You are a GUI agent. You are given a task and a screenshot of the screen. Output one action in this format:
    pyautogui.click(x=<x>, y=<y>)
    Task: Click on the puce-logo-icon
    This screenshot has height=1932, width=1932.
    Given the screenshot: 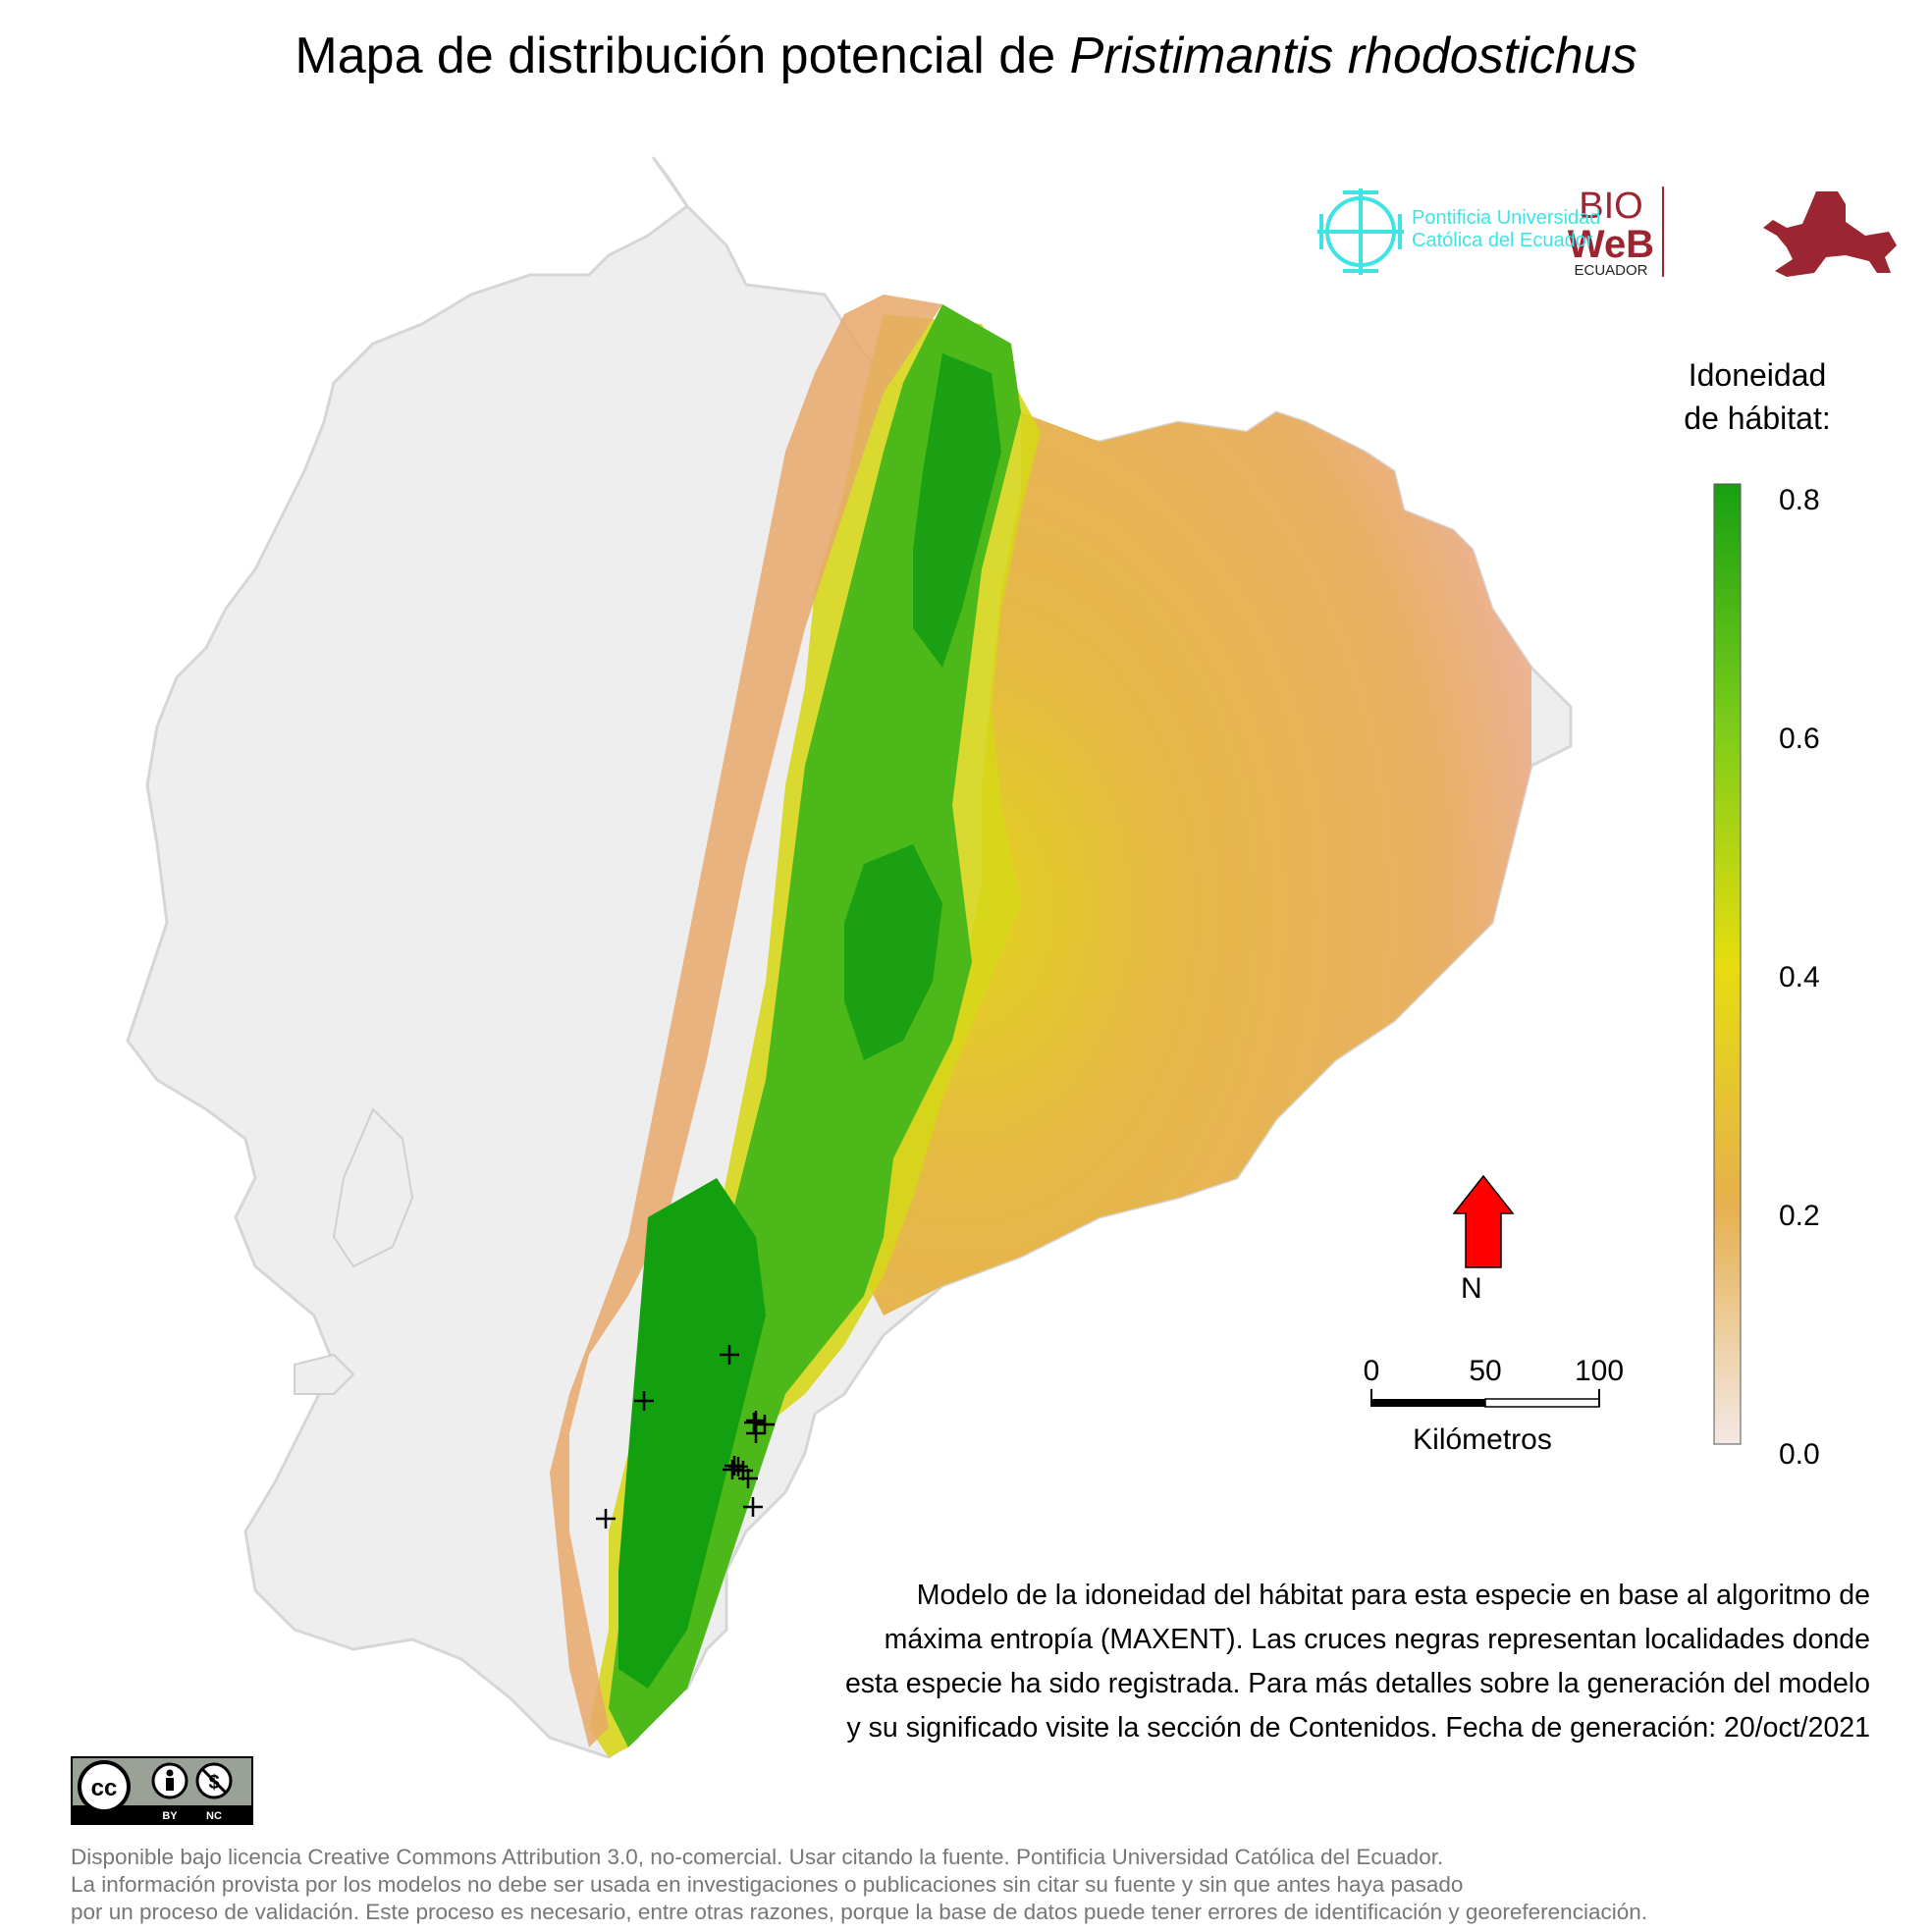 What is the action you would take?
    pyautogui.click(x=1360, y=231)
    